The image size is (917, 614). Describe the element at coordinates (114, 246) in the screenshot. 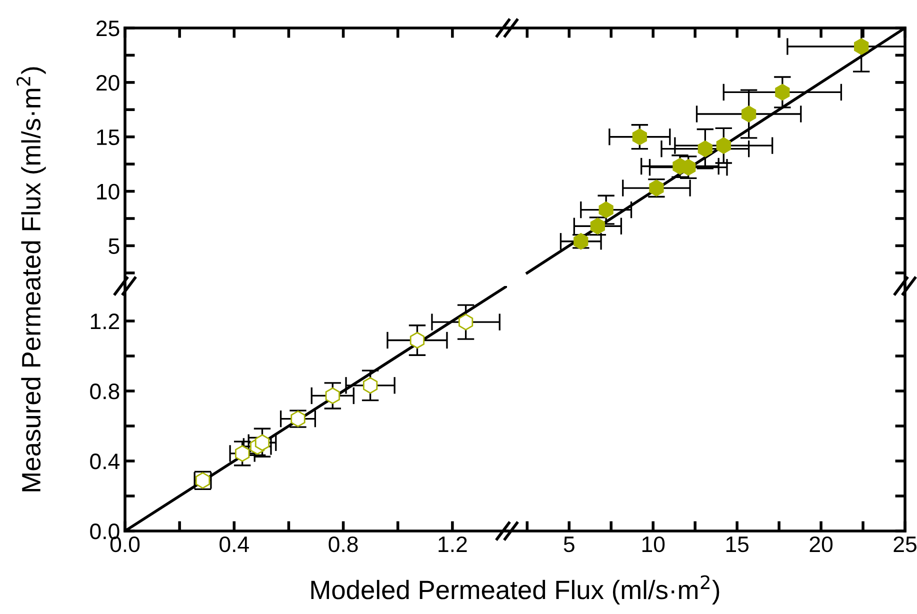

I see `y-tick-label: 5` at that location.